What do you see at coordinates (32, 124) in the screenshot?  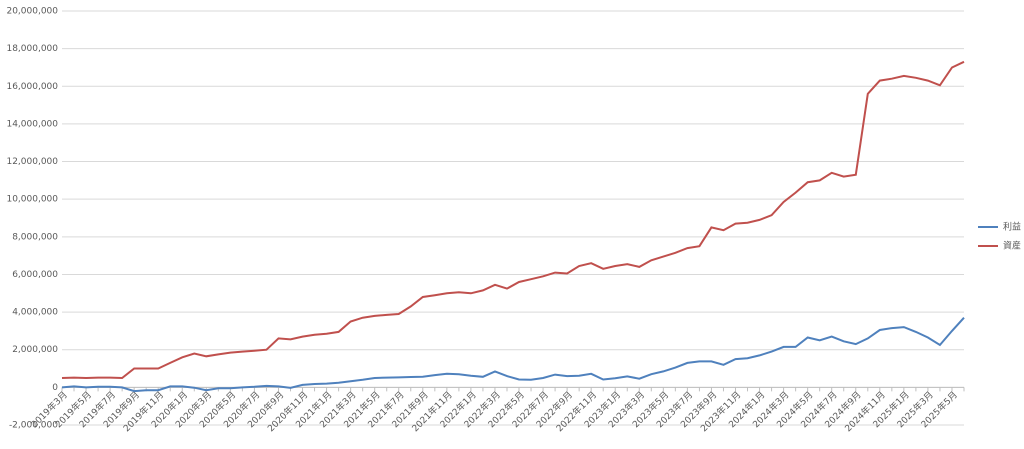 I see `y-tick-label: 14,000,000` at bounding box center [32, 124].